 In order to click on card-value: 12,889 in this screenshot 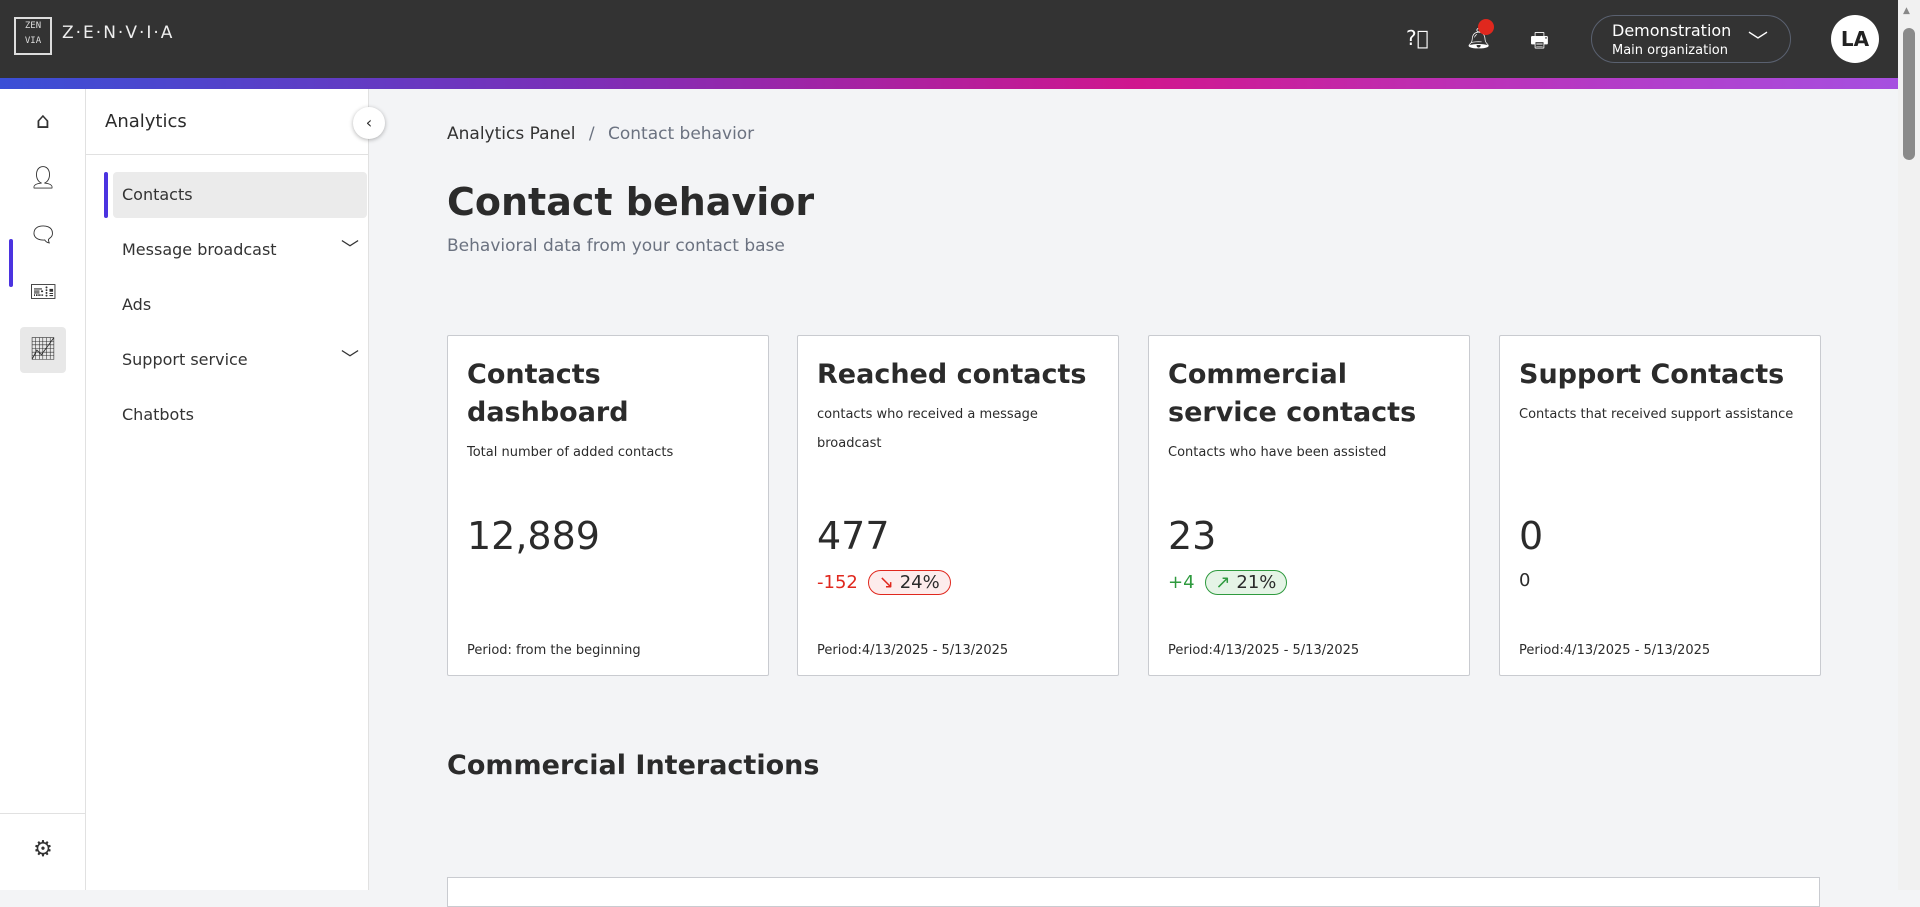, I will do `click(533, 536)`.